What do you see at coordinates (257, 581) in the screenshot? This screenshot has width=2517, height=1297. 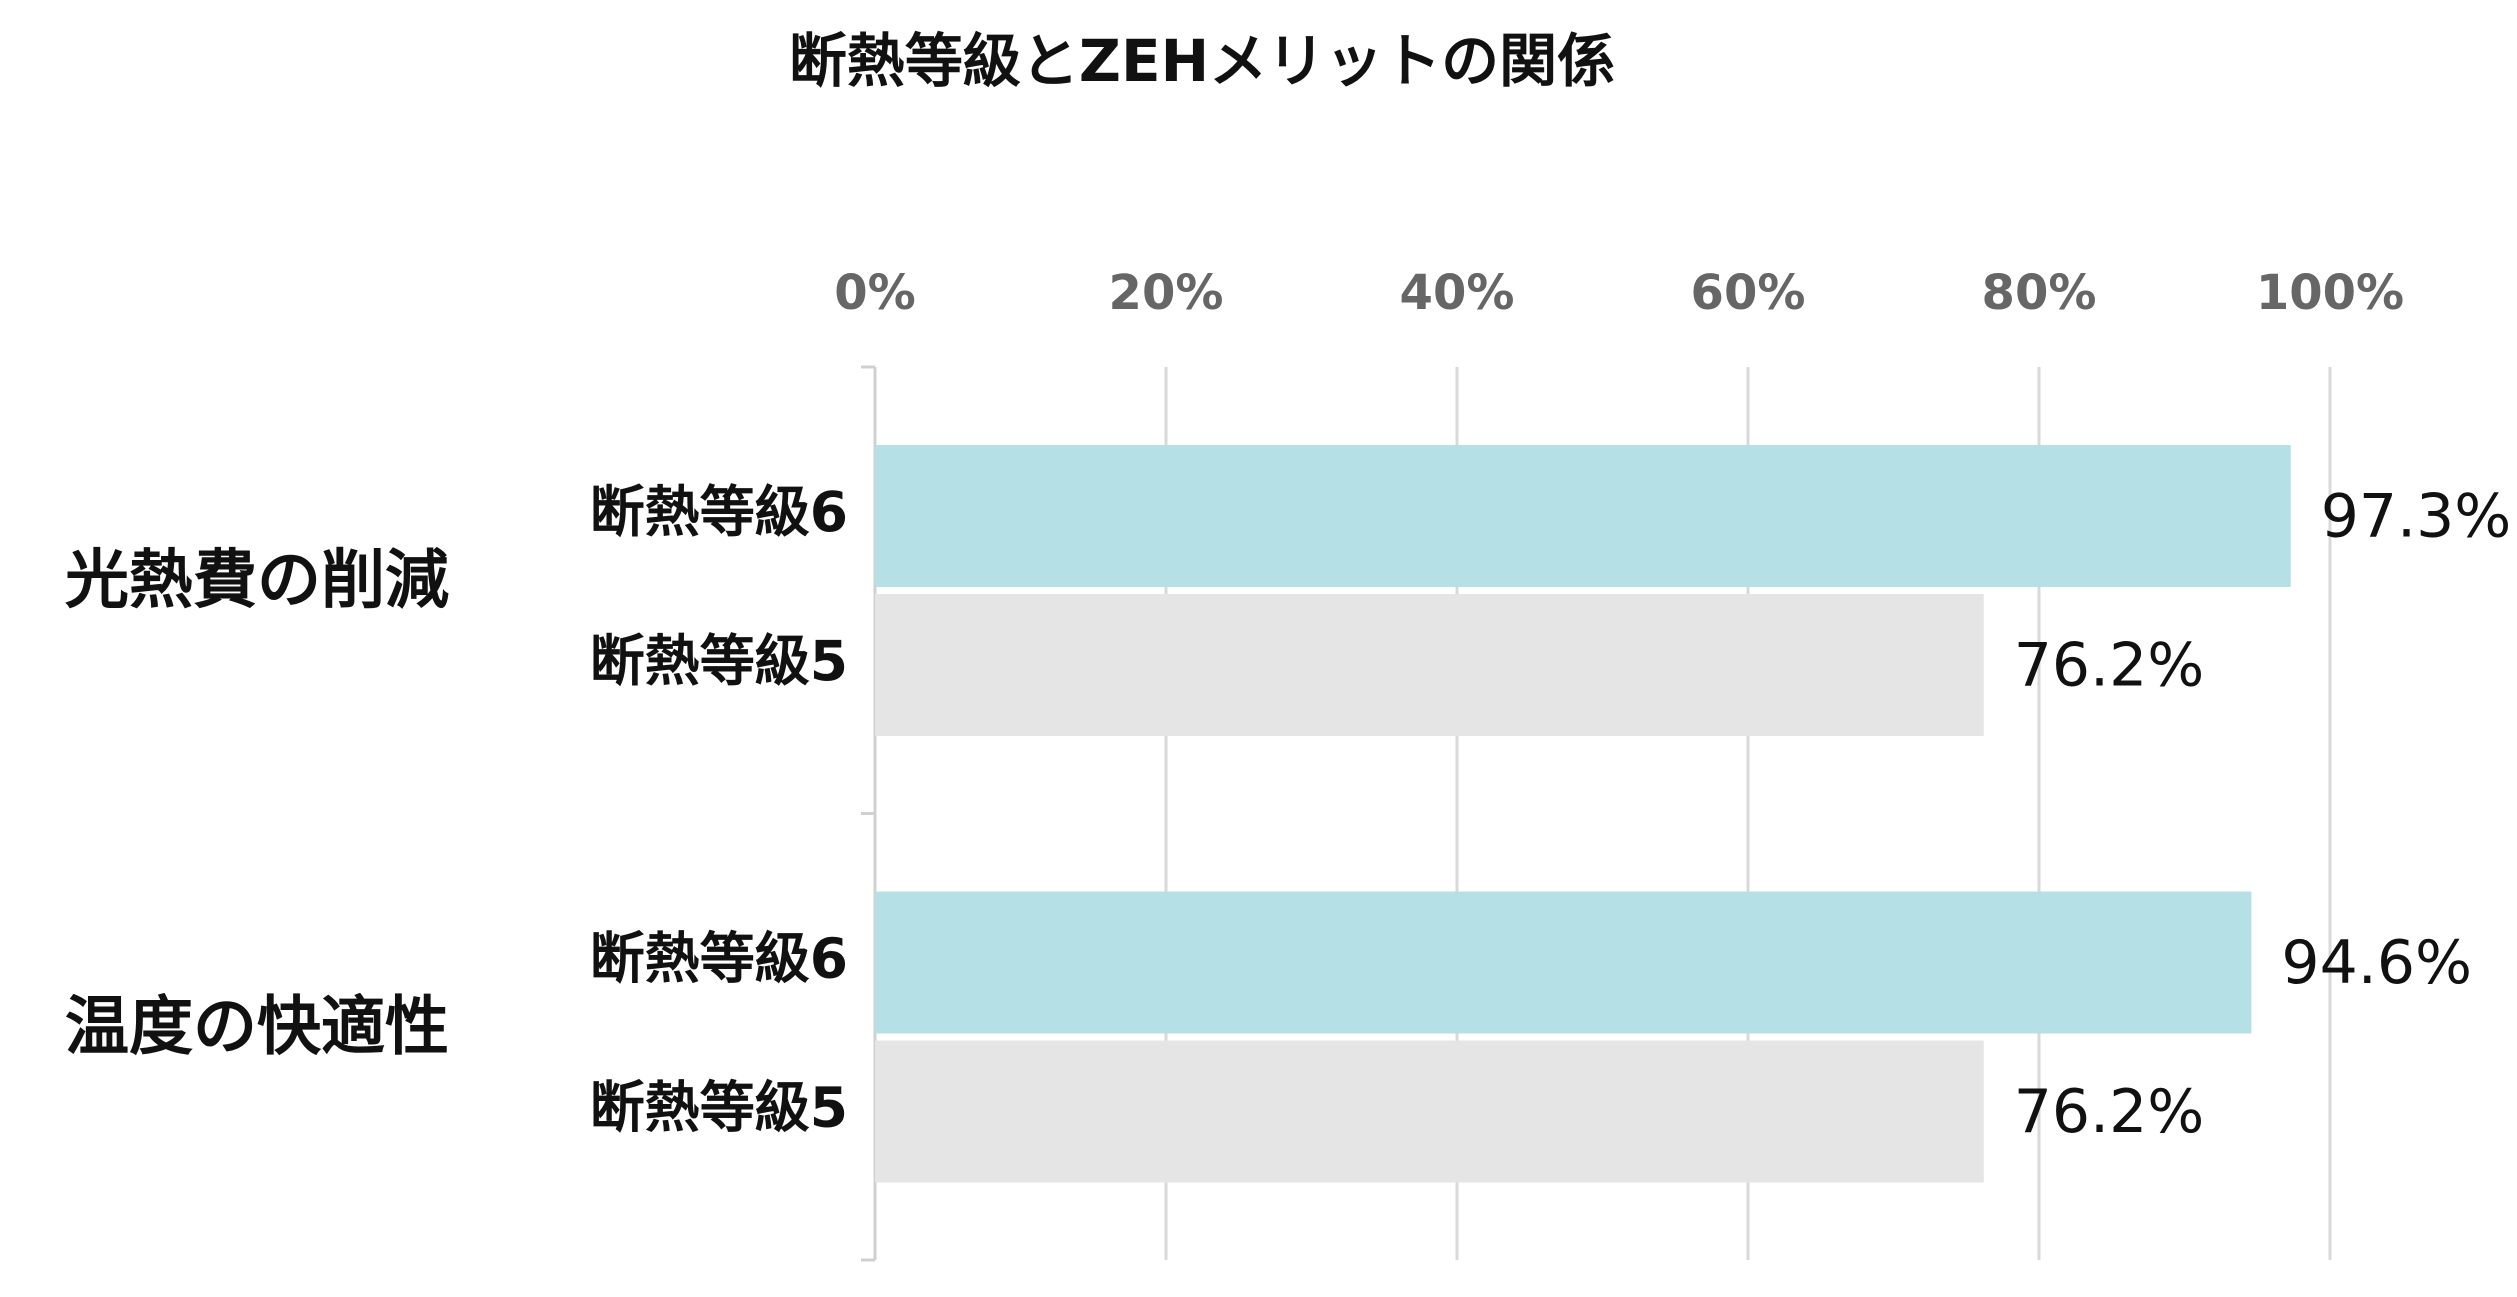 I see `category-label: 光熱費の削減` at bounding box center [257, 581].